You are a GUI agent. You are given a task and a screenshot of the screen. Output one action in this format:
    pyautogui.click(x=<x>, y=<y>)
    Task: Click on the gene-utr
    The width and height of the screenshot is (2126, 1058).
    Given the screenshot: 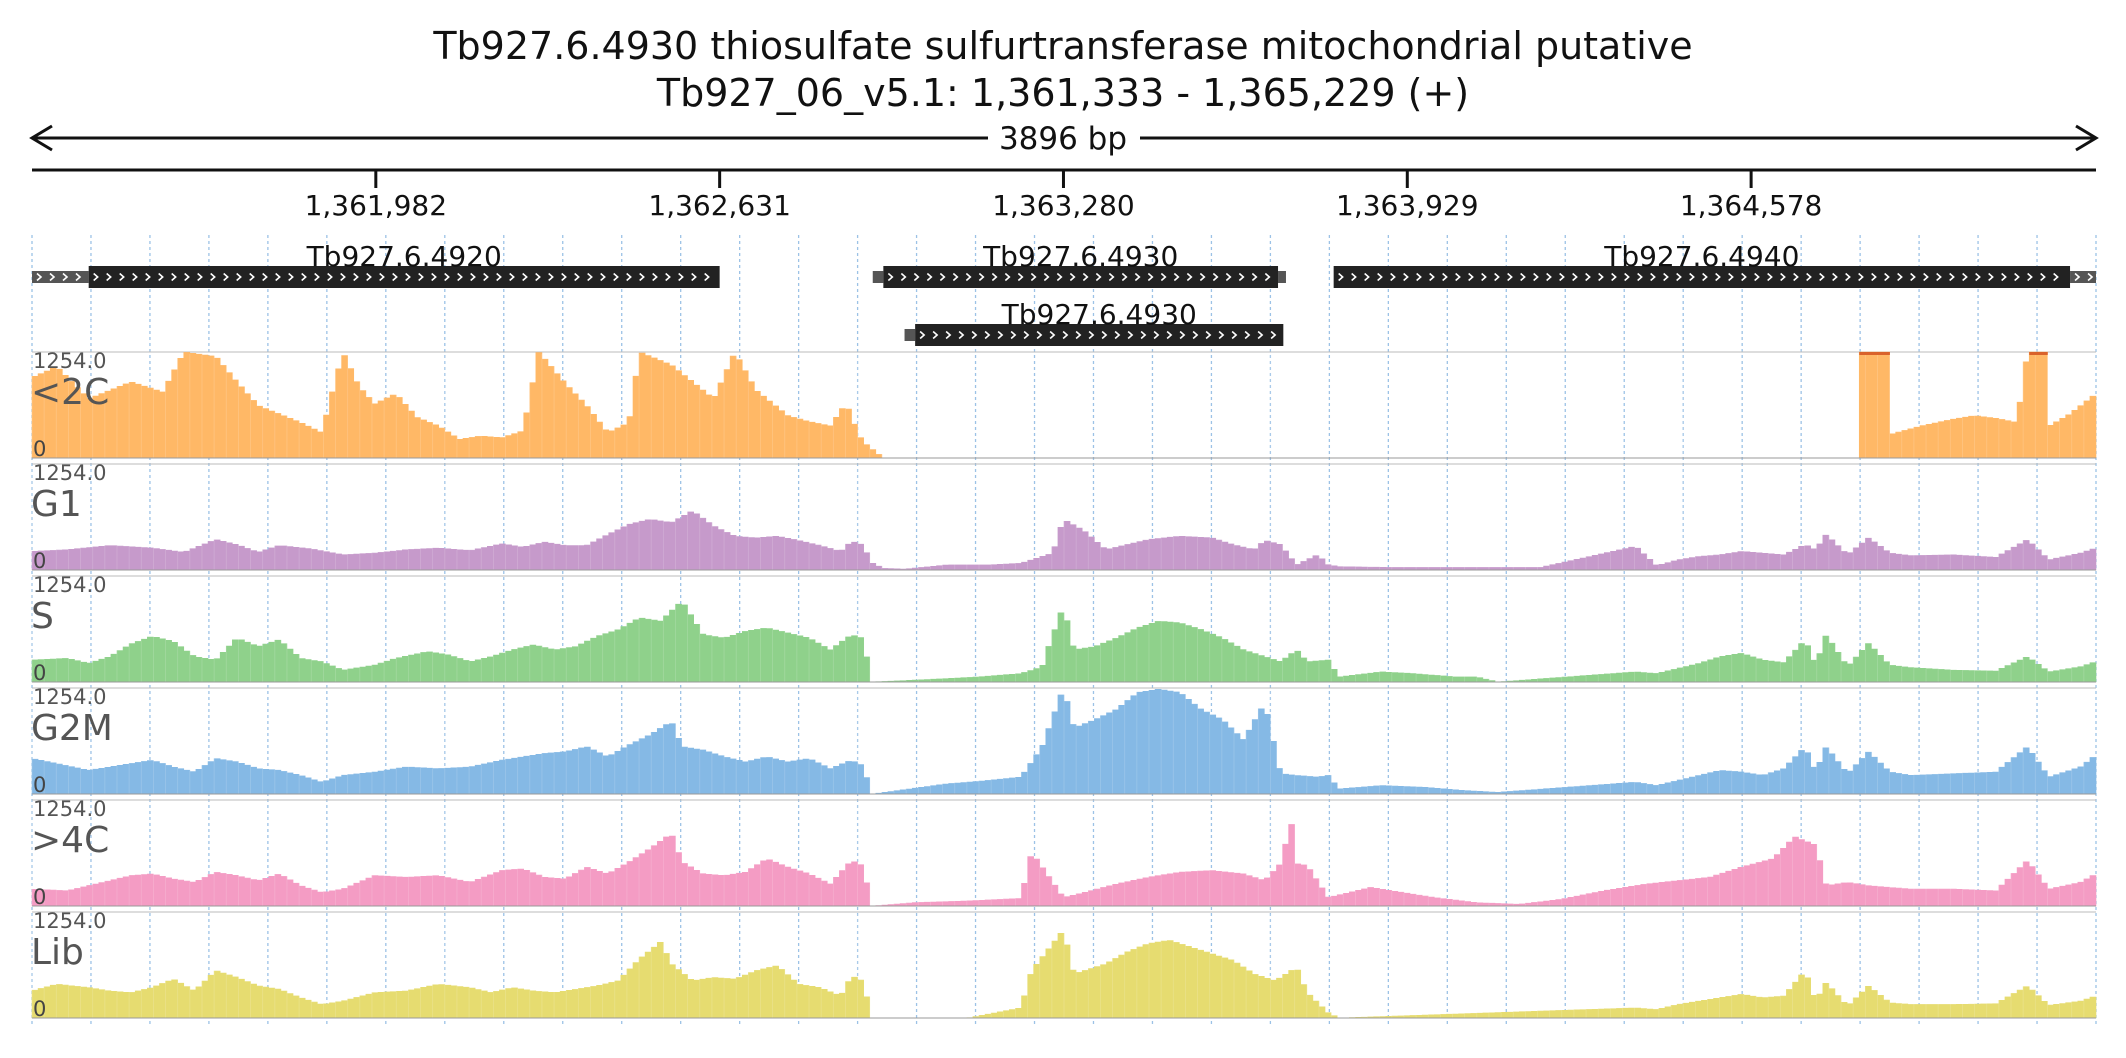 What is the action you would take?
    pyautogui.click(x=1282, y=277)
    